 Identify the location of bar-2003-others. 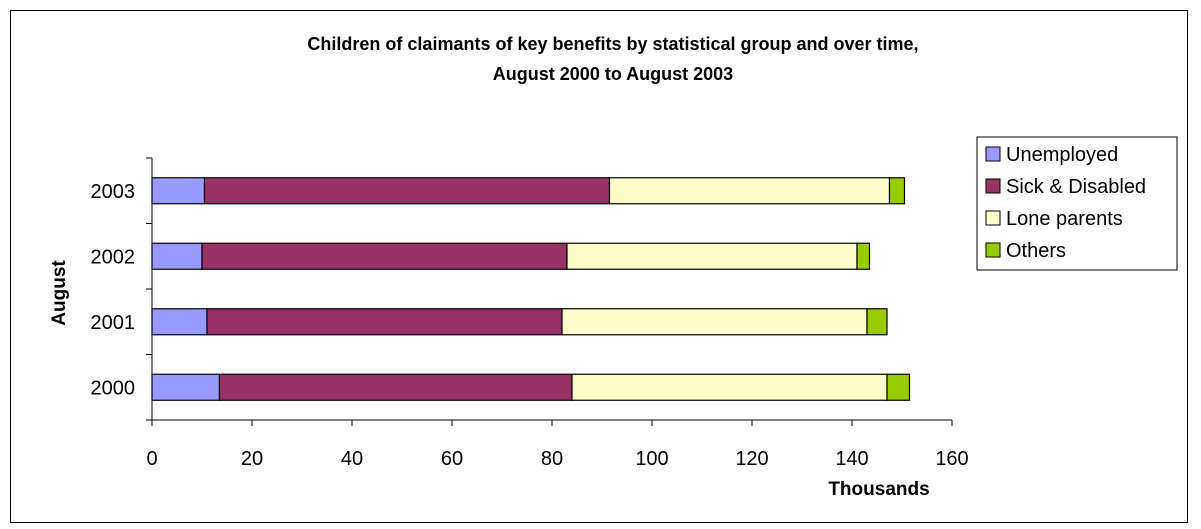
(897, 191).